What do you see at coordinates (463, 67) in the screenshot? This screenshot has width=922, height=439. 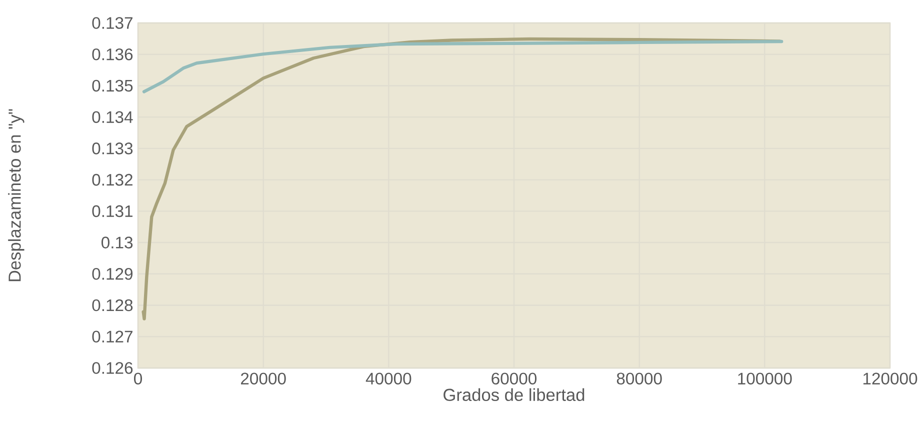 I see `line-series` at bounding box center [463, 67].